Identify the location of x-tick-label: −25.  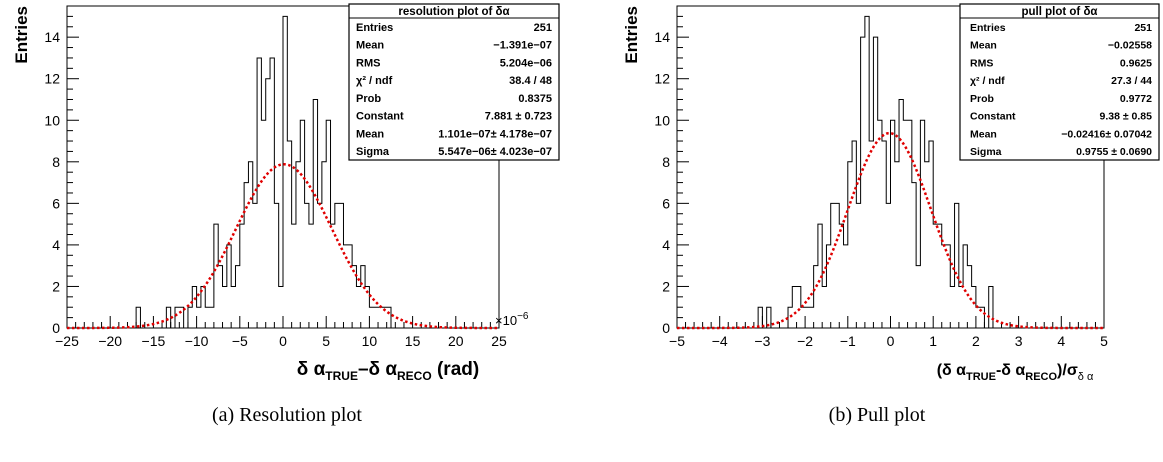
(67, 341).